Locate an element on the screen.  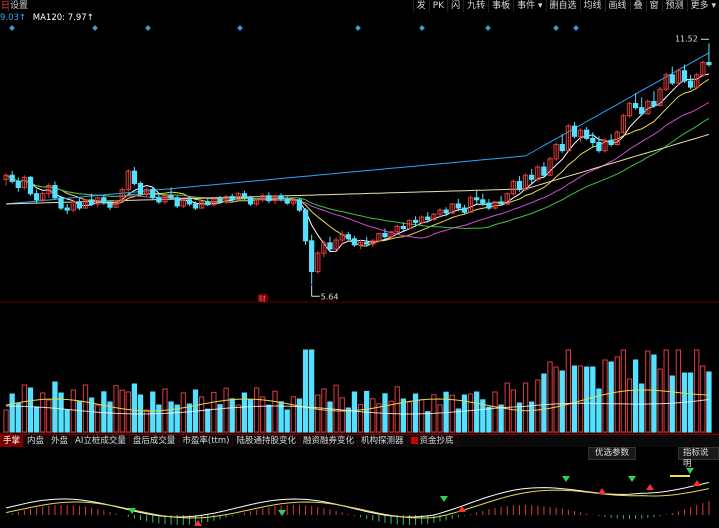
tab-8: 机构探测器 is located at coordinates (383, 441).